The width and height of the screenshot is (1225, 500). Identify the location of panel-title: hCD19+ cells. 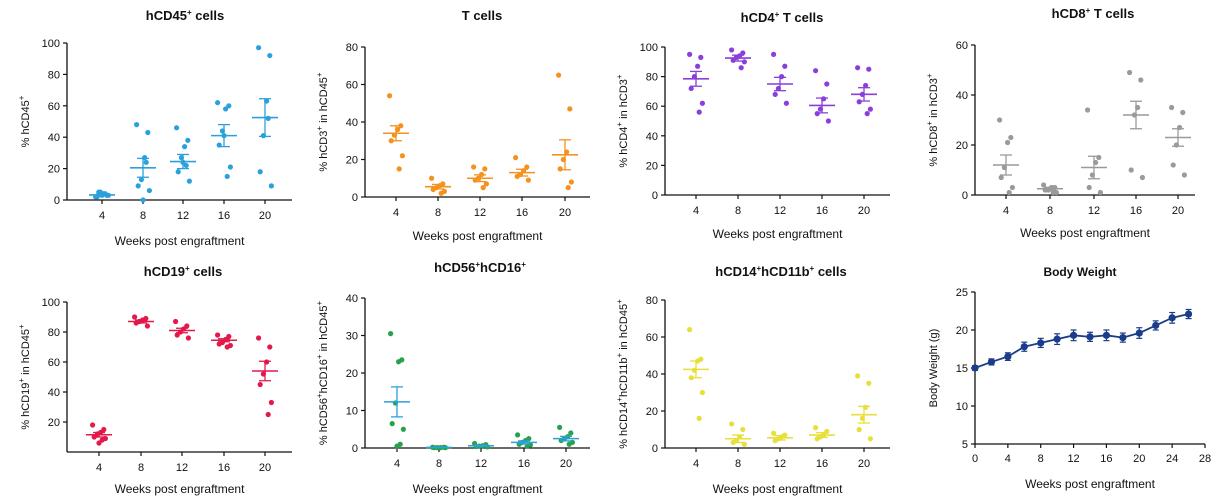
(183, 271).